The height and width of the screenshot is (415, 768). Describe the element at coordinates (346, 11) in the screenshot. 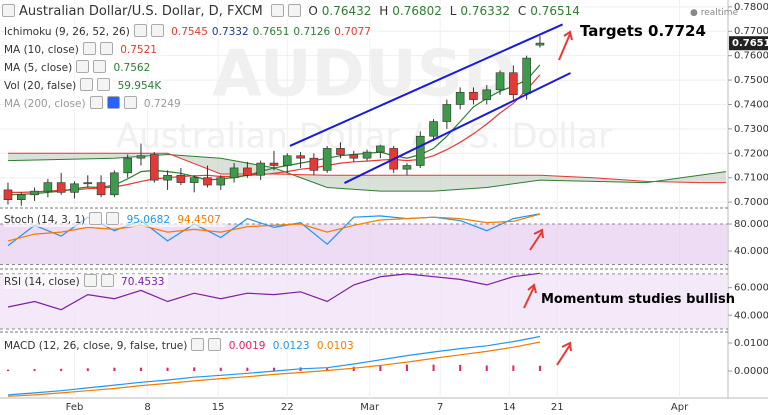

I see `ohlc-value: 0.76432` at that location.